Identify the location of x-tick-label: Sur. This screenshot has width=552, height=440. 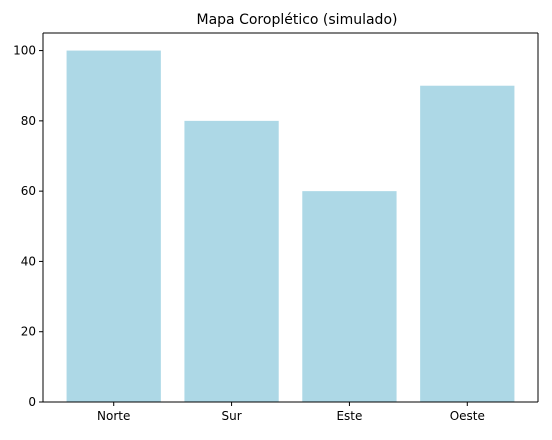
(231, 416).